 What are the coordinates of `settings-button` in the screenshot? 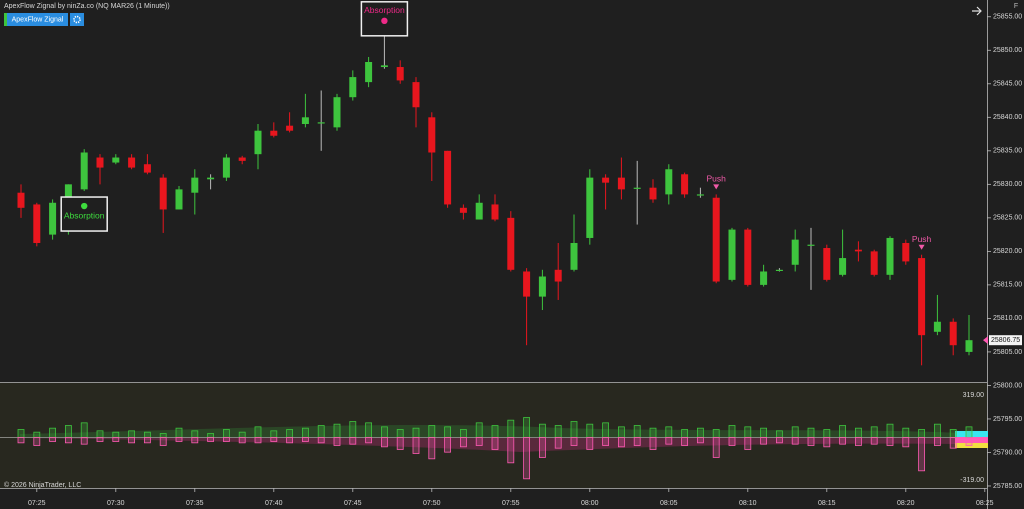 It's located at (77, 19).